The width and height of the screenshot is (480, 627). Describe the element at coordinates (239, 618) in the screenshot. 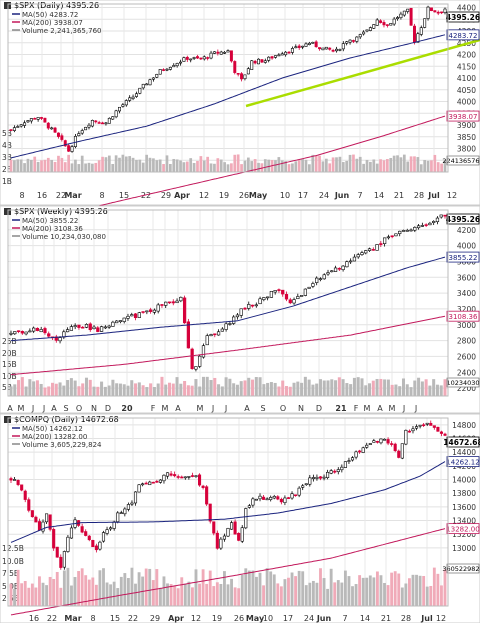

I see `x-tick-label: 26` at that location.